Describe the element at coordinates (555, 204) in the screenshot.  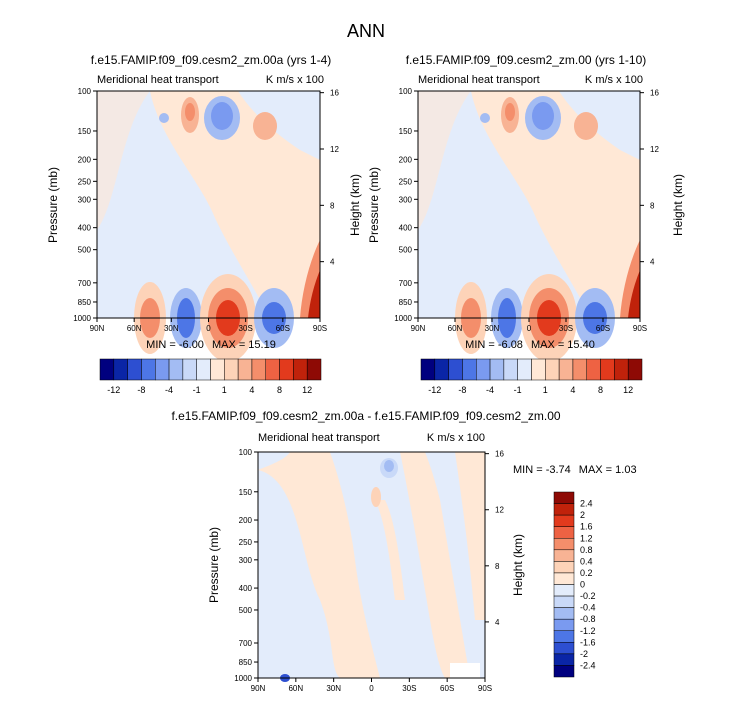
I see `panel-2-positive-band` at that location.